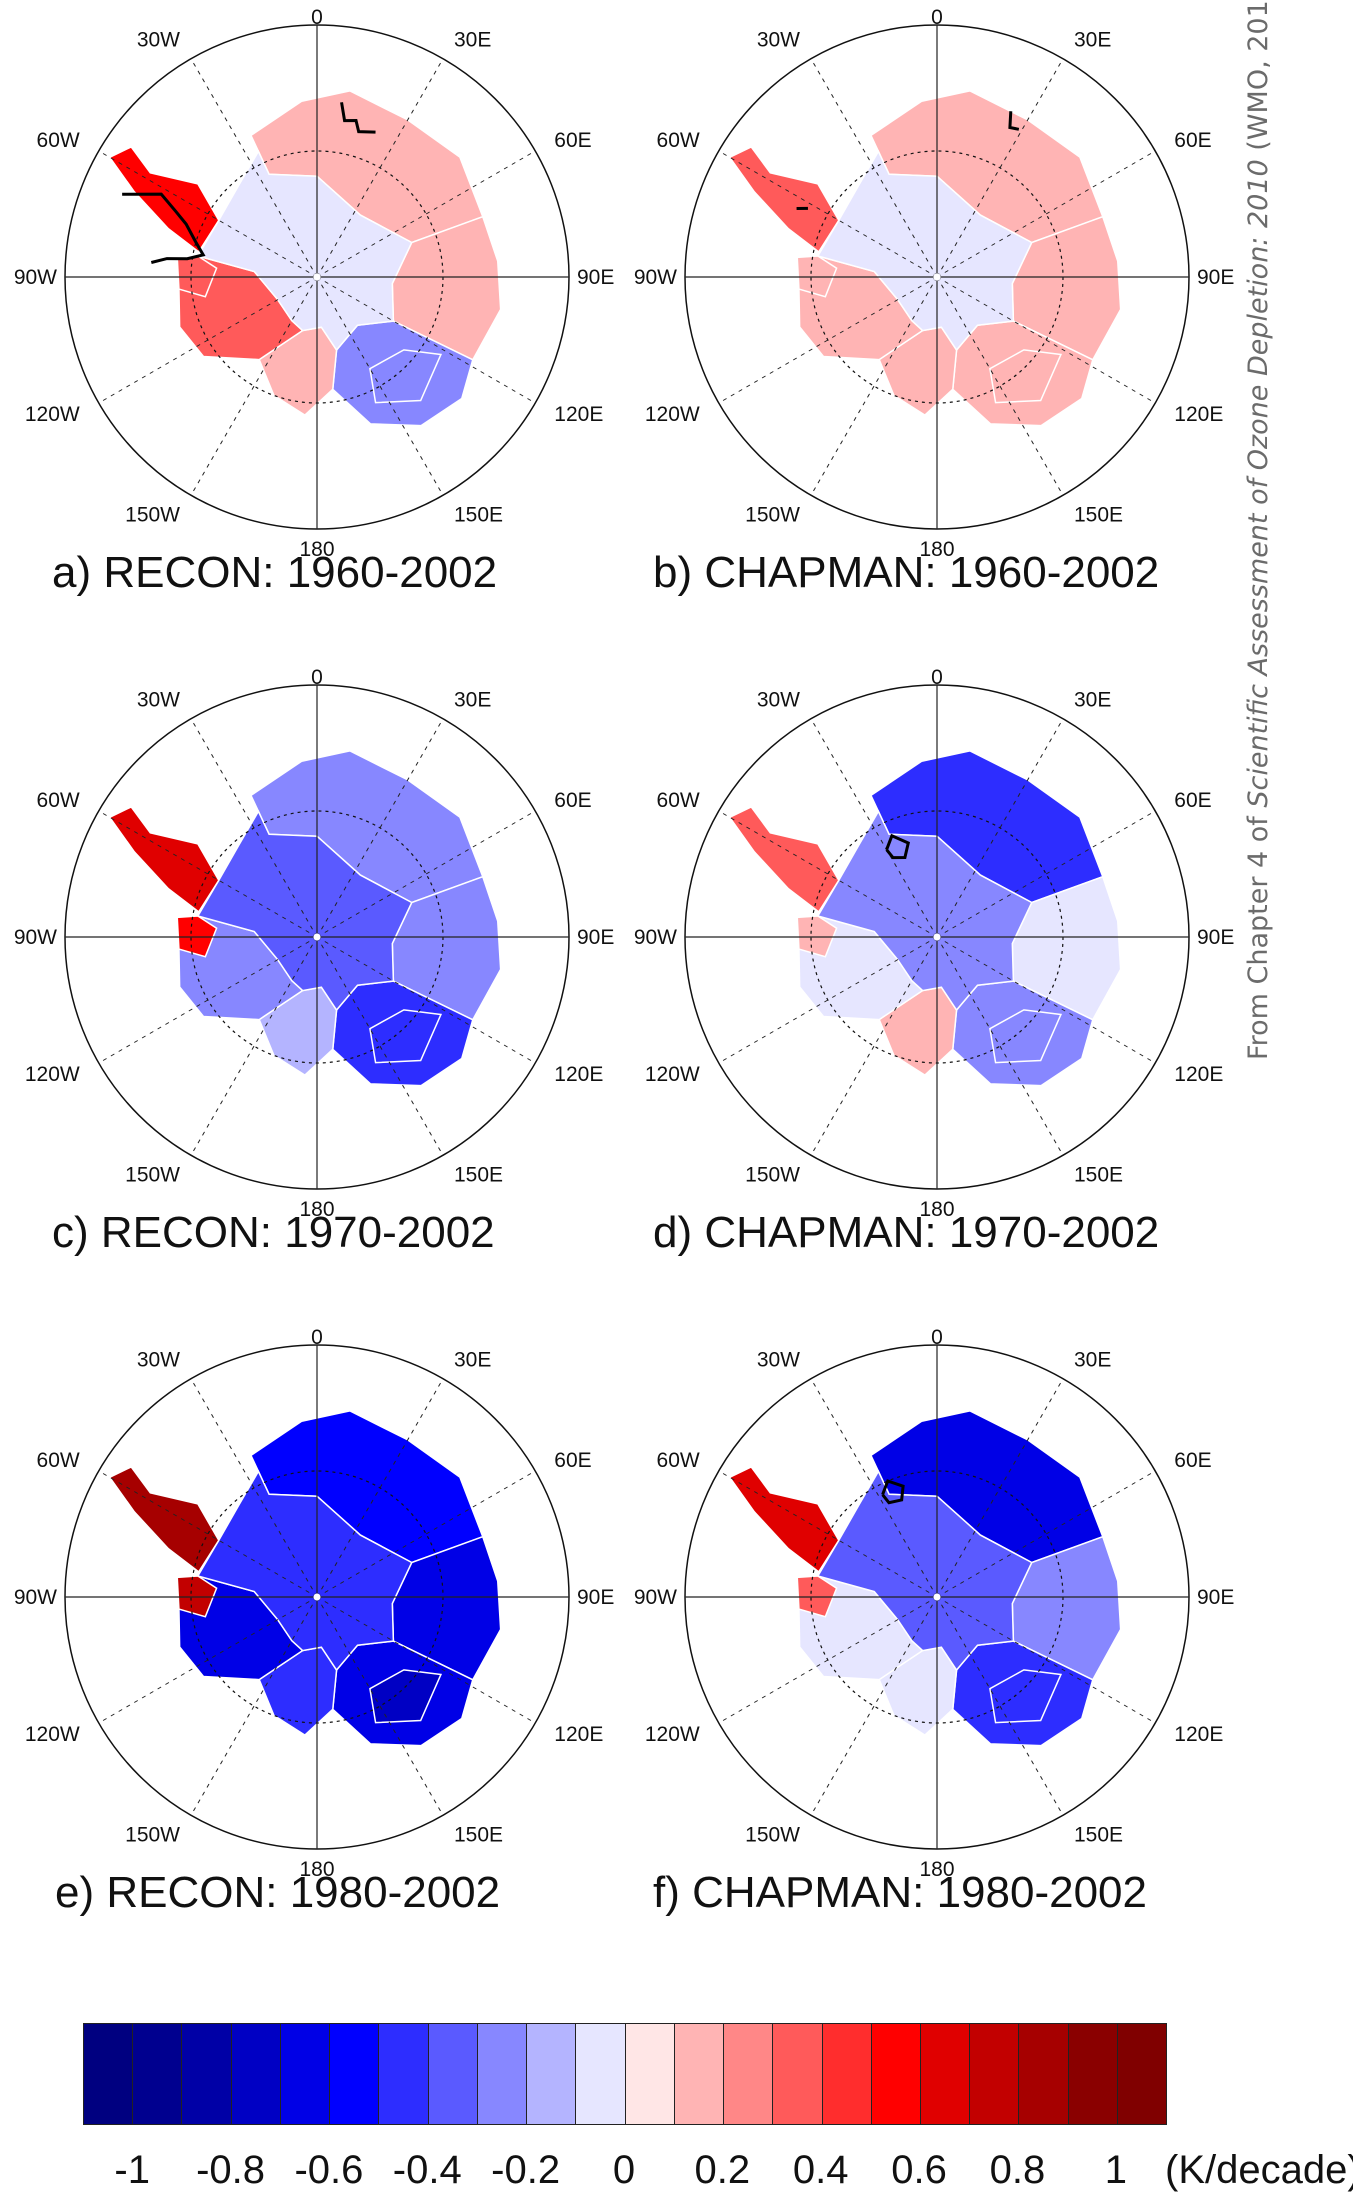 Image resolution: width=1353 pixels, height=2197 pixels. I want to click on colorbar, so click(625, 2074).